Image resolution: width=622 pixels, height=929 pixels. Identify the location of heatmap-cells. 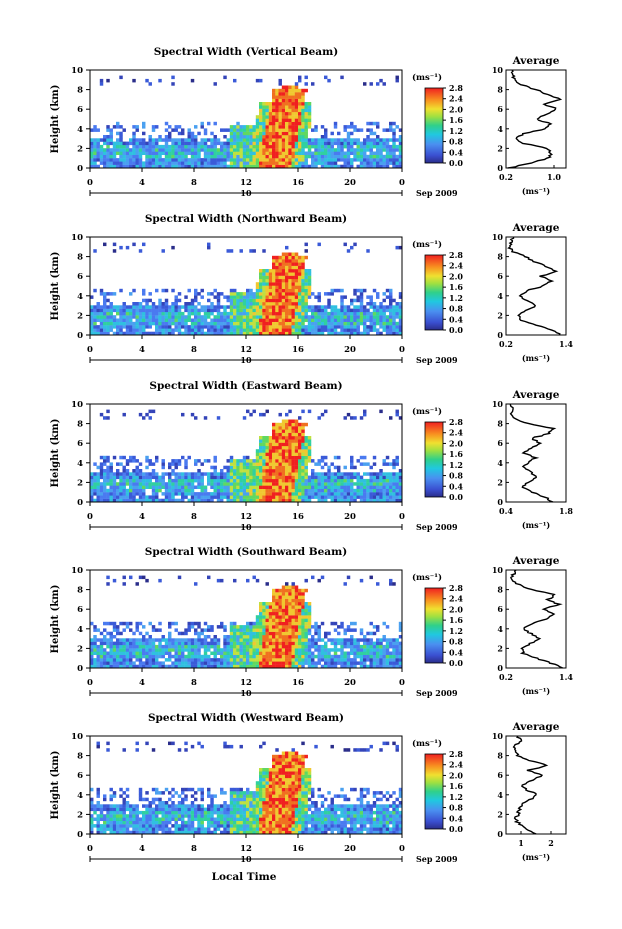
(246, 456).